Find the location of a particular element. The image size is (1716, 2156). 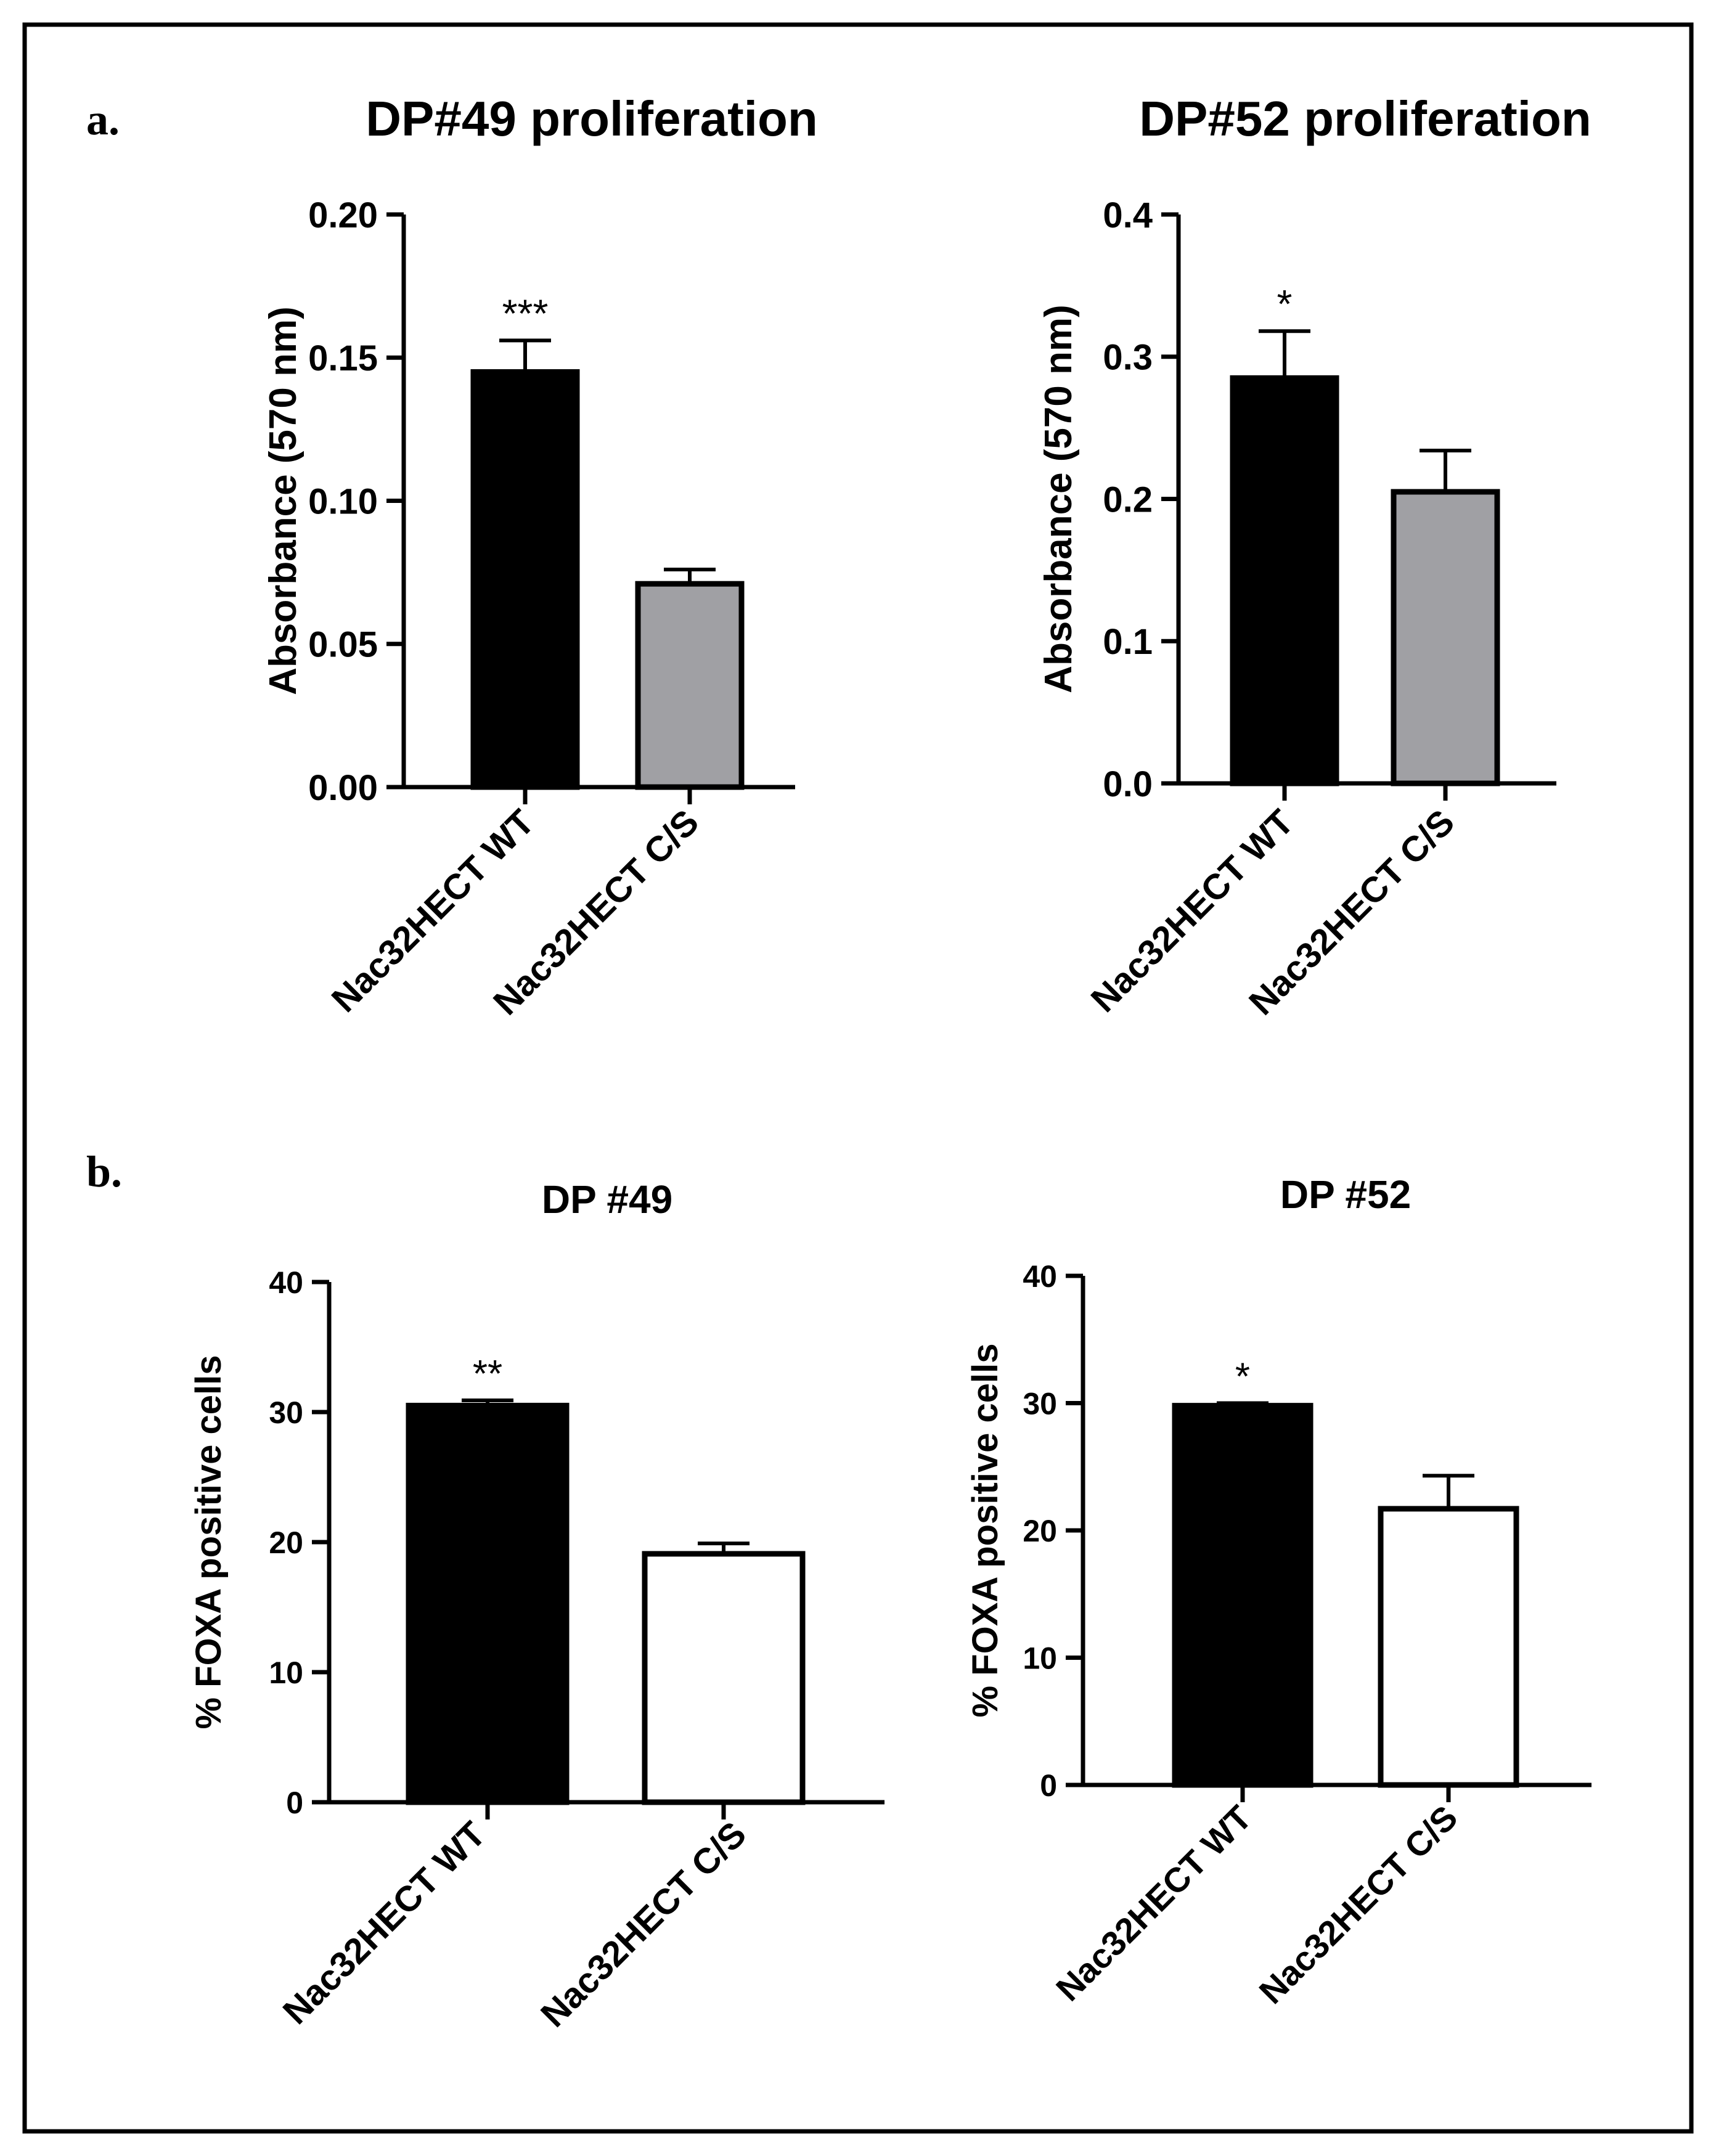

y-tick-label: 0.2 is located at coordinates (1128, 500).